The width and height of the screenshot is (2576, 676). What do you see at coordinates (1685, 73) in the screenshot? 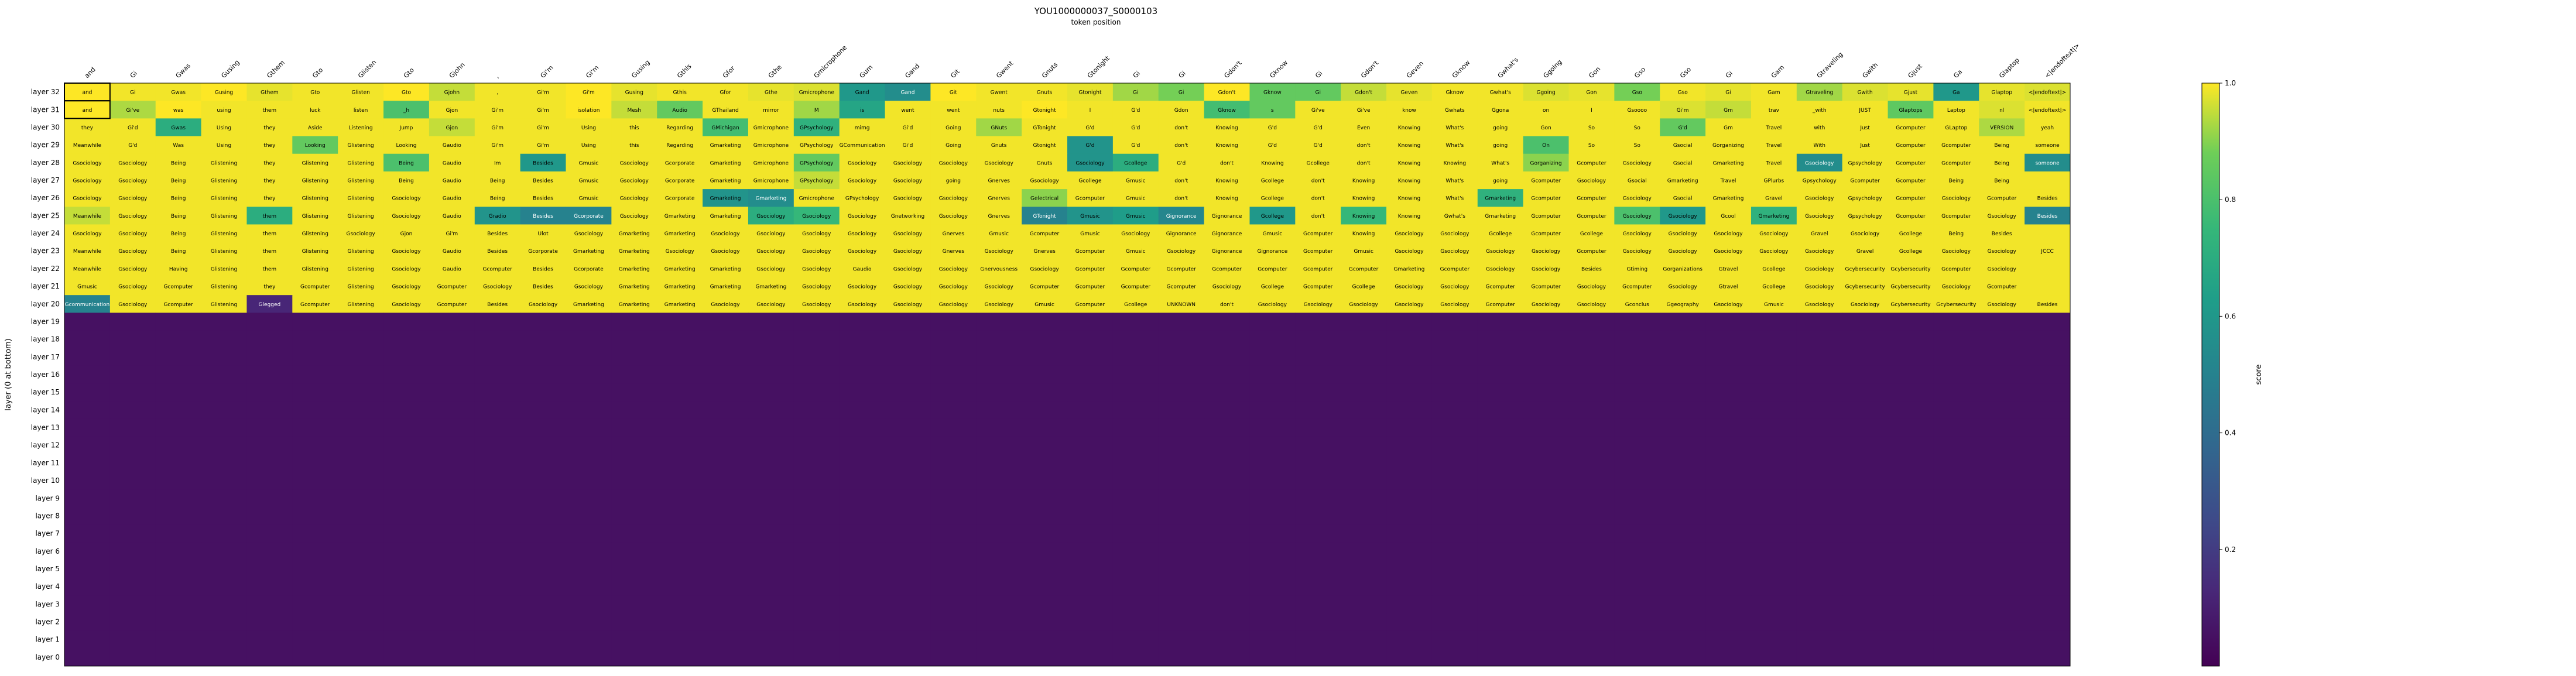
I see `x-tick-label: Gso` at bounding box center [1685, 73].